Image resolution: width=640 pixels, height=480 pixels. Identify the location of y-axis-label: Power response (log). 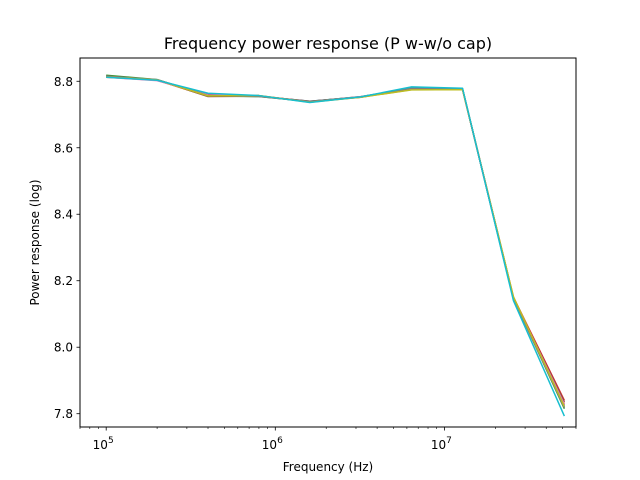
(35, 242).